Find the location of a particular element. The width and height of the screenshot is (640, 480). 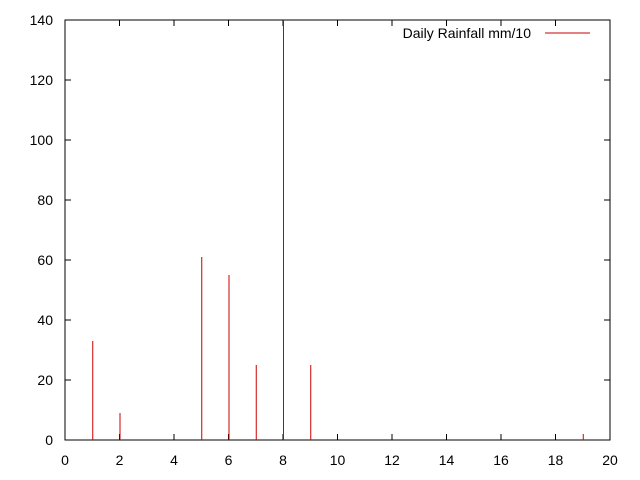

x-tick-label: 16 is located at coordinates (501, 460).